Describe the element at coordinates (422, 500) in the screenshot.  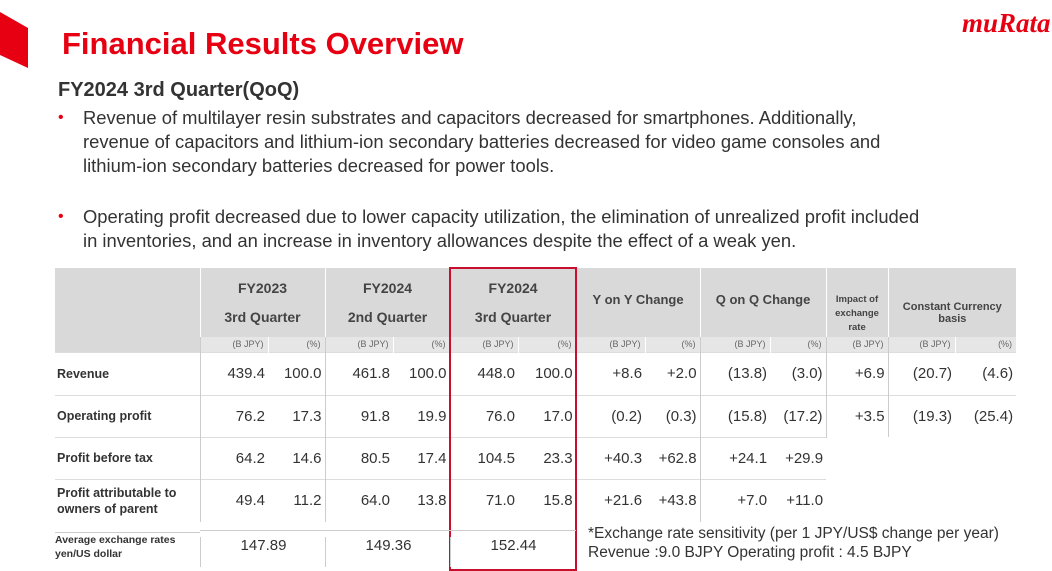
I see `cell: 13.8` at that location.